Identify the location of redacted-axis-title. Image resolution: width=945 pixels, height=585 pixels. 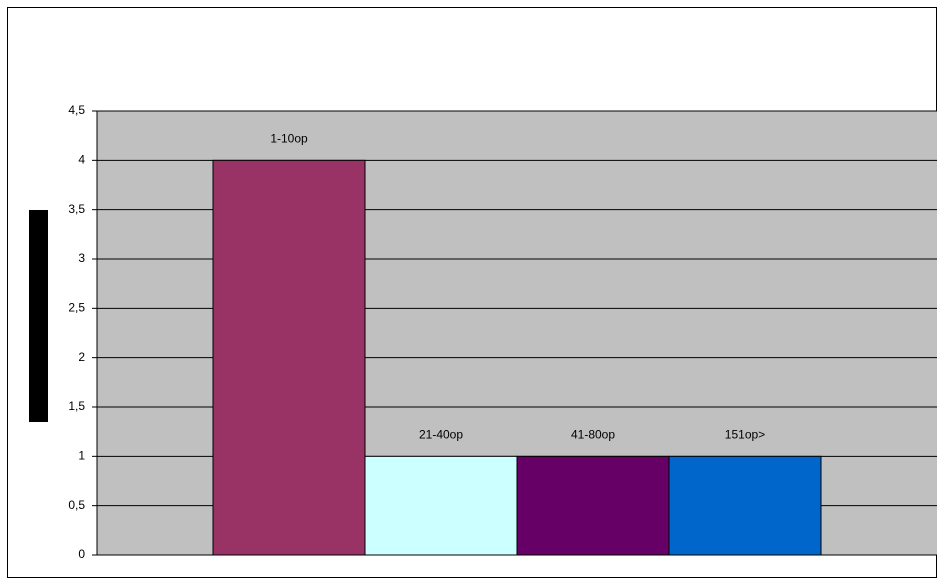
(38, 316).